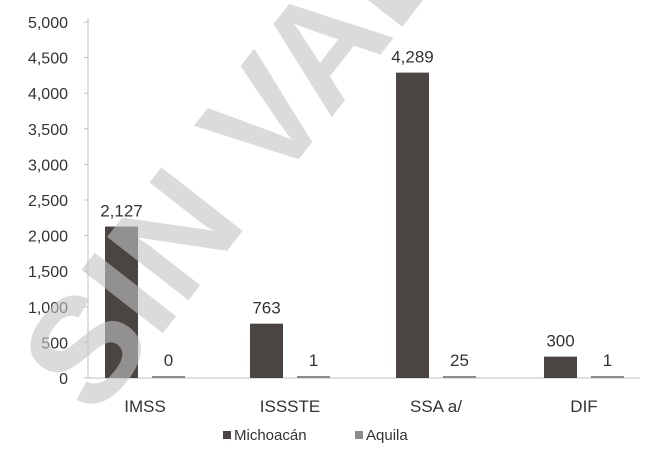 This screenshot has height=454, width=651. I want to click on legend: Michoacán Aquila, so click(315, 435).